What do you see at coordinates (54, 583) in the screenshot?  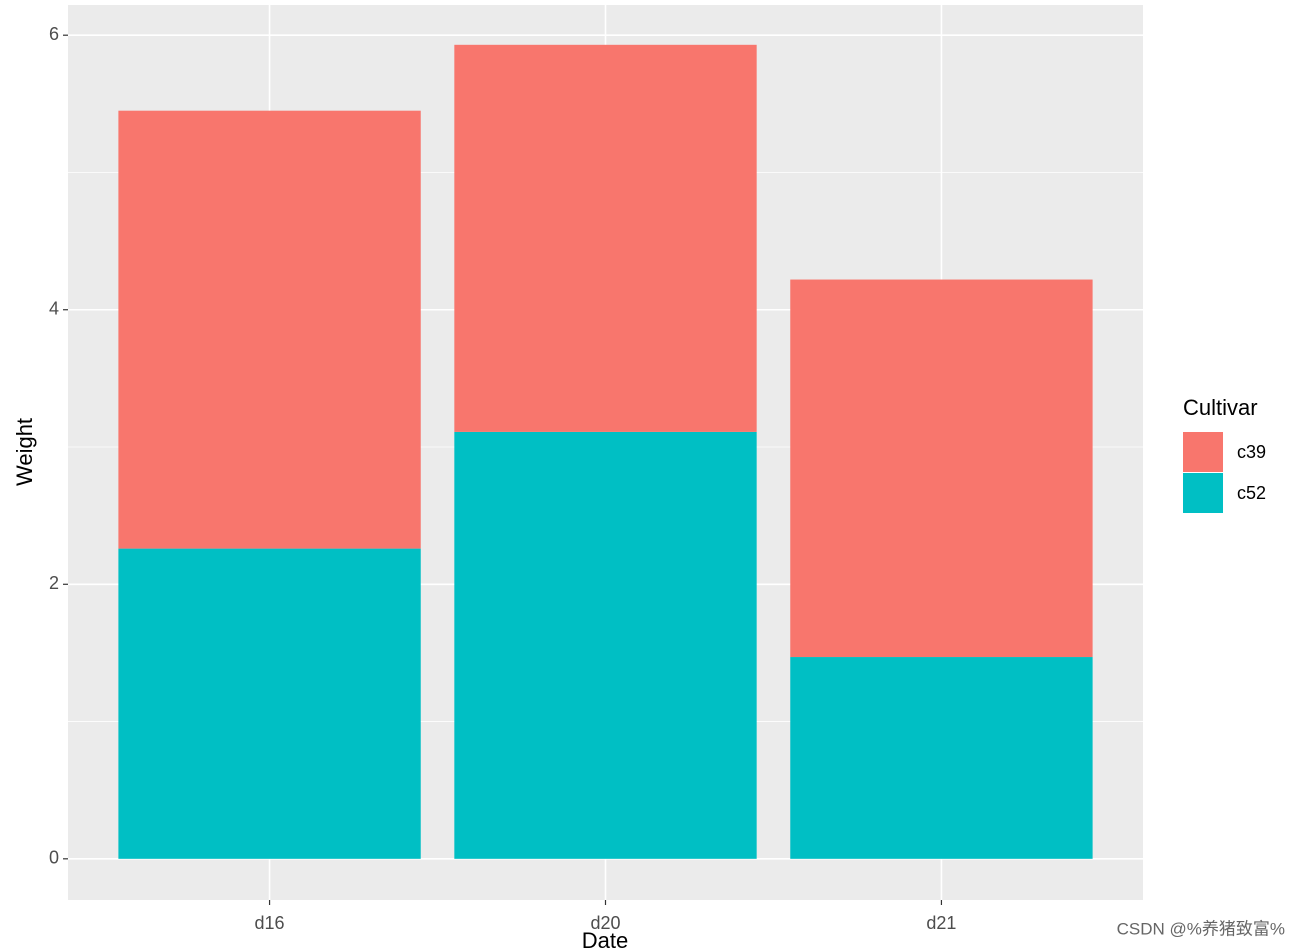 I see `y-tick-label: 2` at bounding box center [54, 583].